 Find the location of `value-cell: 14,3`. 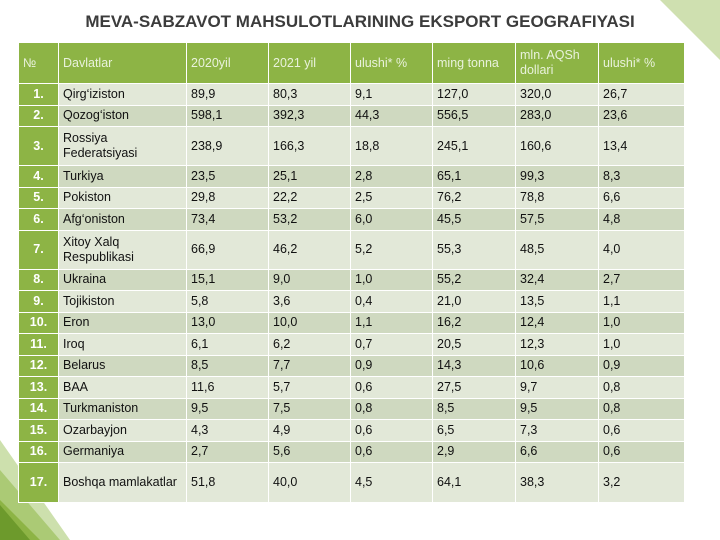

value-cell: 14,3 is located at coordinates (474, 365).